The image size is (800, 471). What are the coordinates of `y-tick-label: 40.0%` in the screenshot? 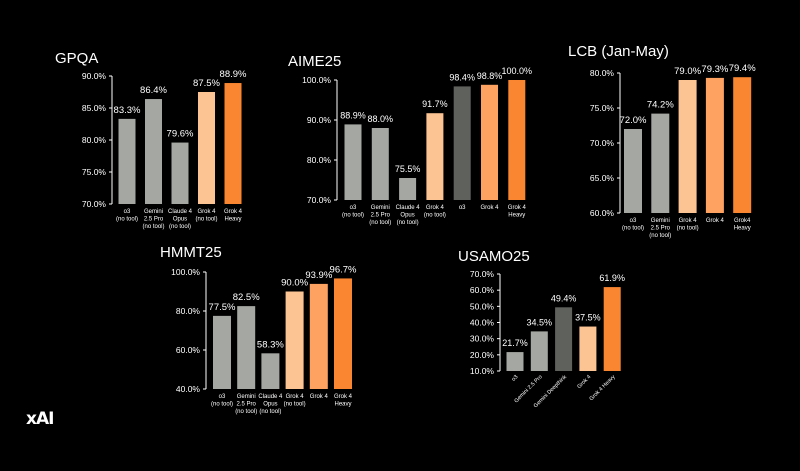 It's located at (188, 389).